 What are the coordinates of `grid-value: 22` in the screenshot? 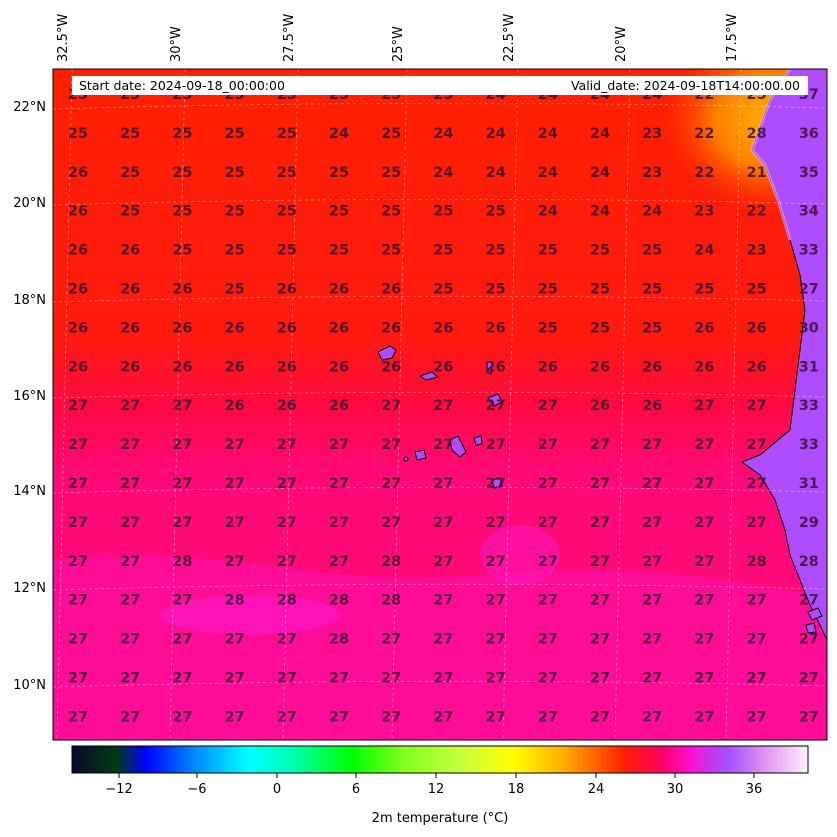 It's located at (704, 173).